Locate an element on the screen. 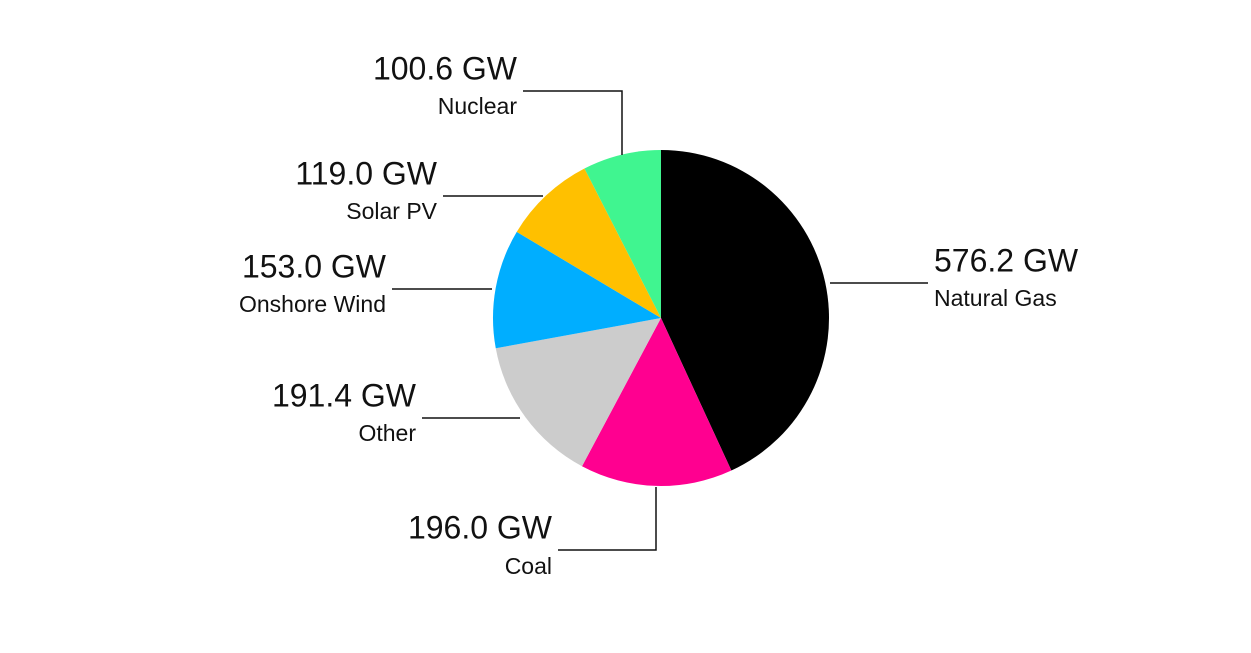  value-label: 153.0 GW is located at coordinates (314, 266).